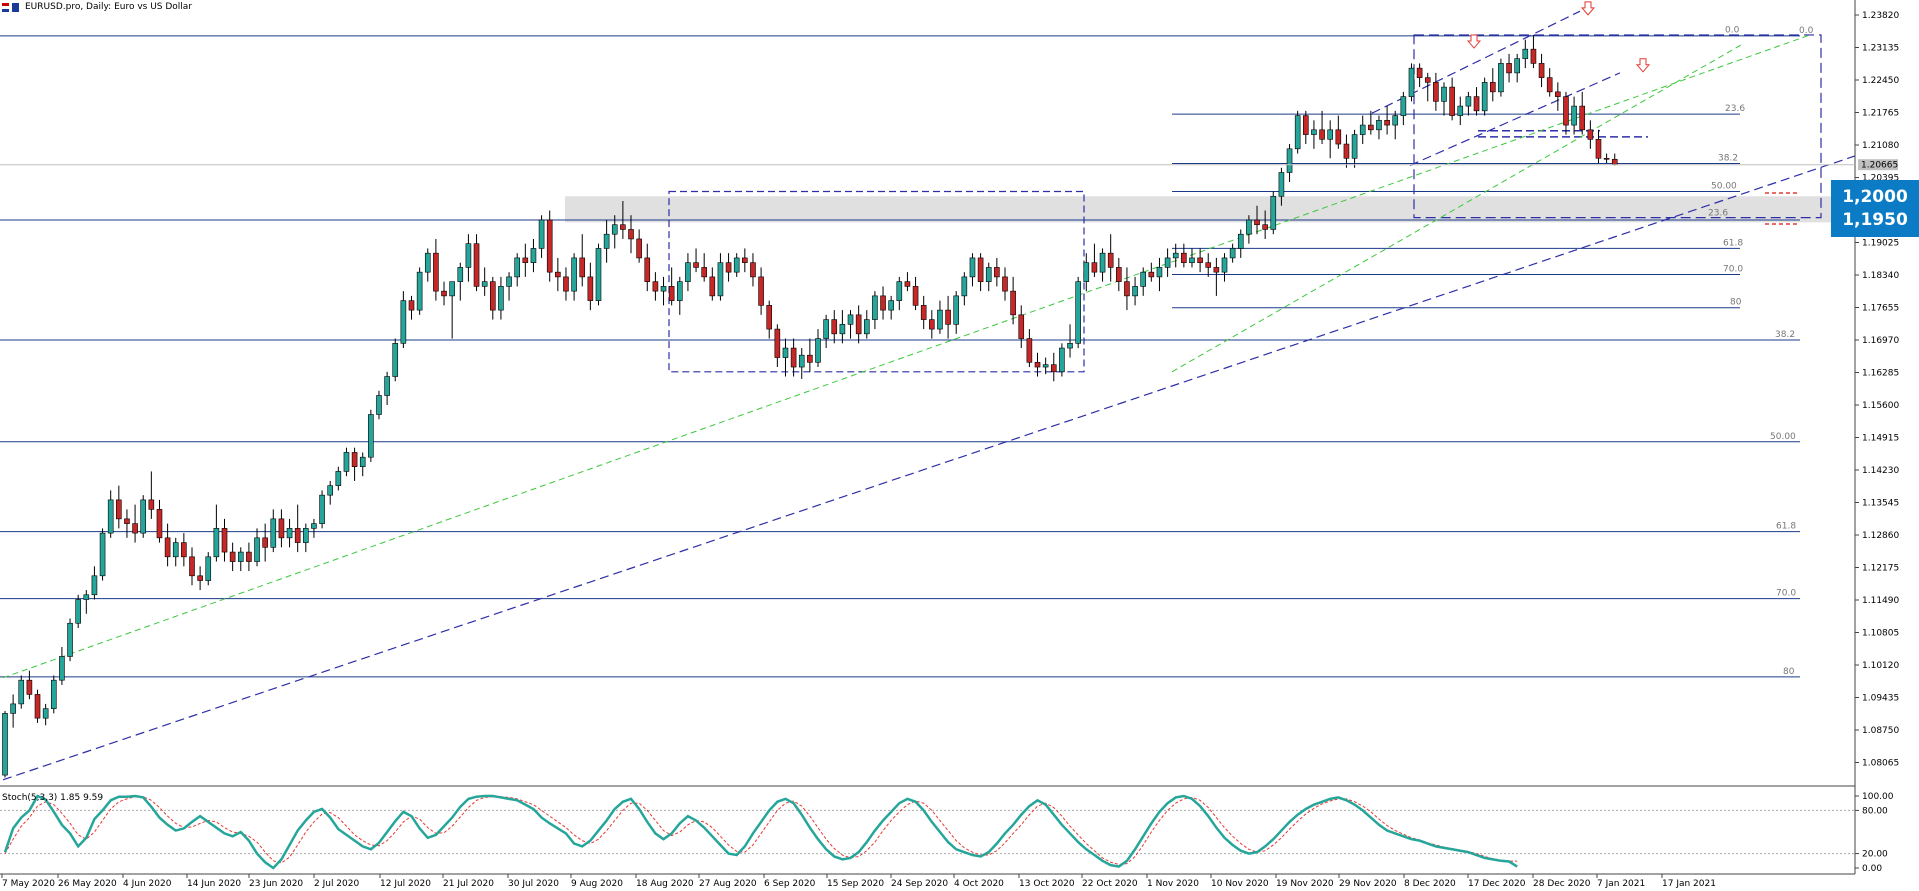 This screenshot has height=891, width=1919. I want to click on stochastic-pane, so click(927, 832).